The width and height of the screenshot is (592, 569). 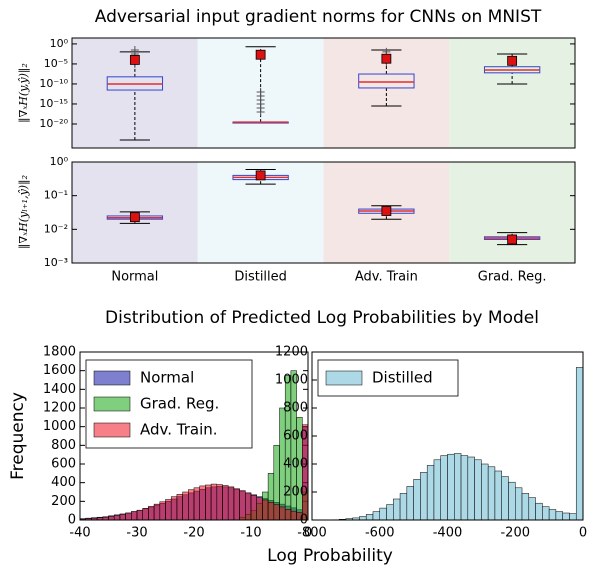 I want to click on x-tick-label: Adv. Train, so click(x=386, y=277).